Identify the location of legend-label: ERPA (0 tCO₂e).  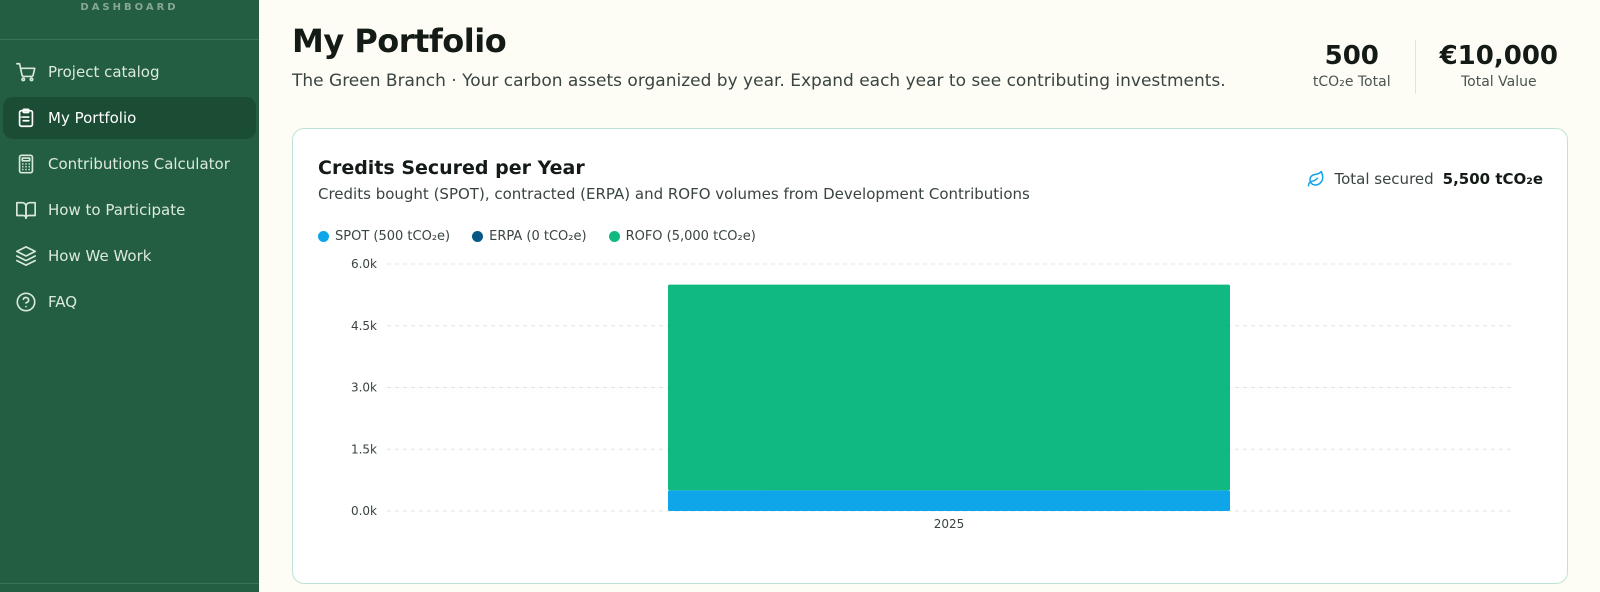
(538, 236).